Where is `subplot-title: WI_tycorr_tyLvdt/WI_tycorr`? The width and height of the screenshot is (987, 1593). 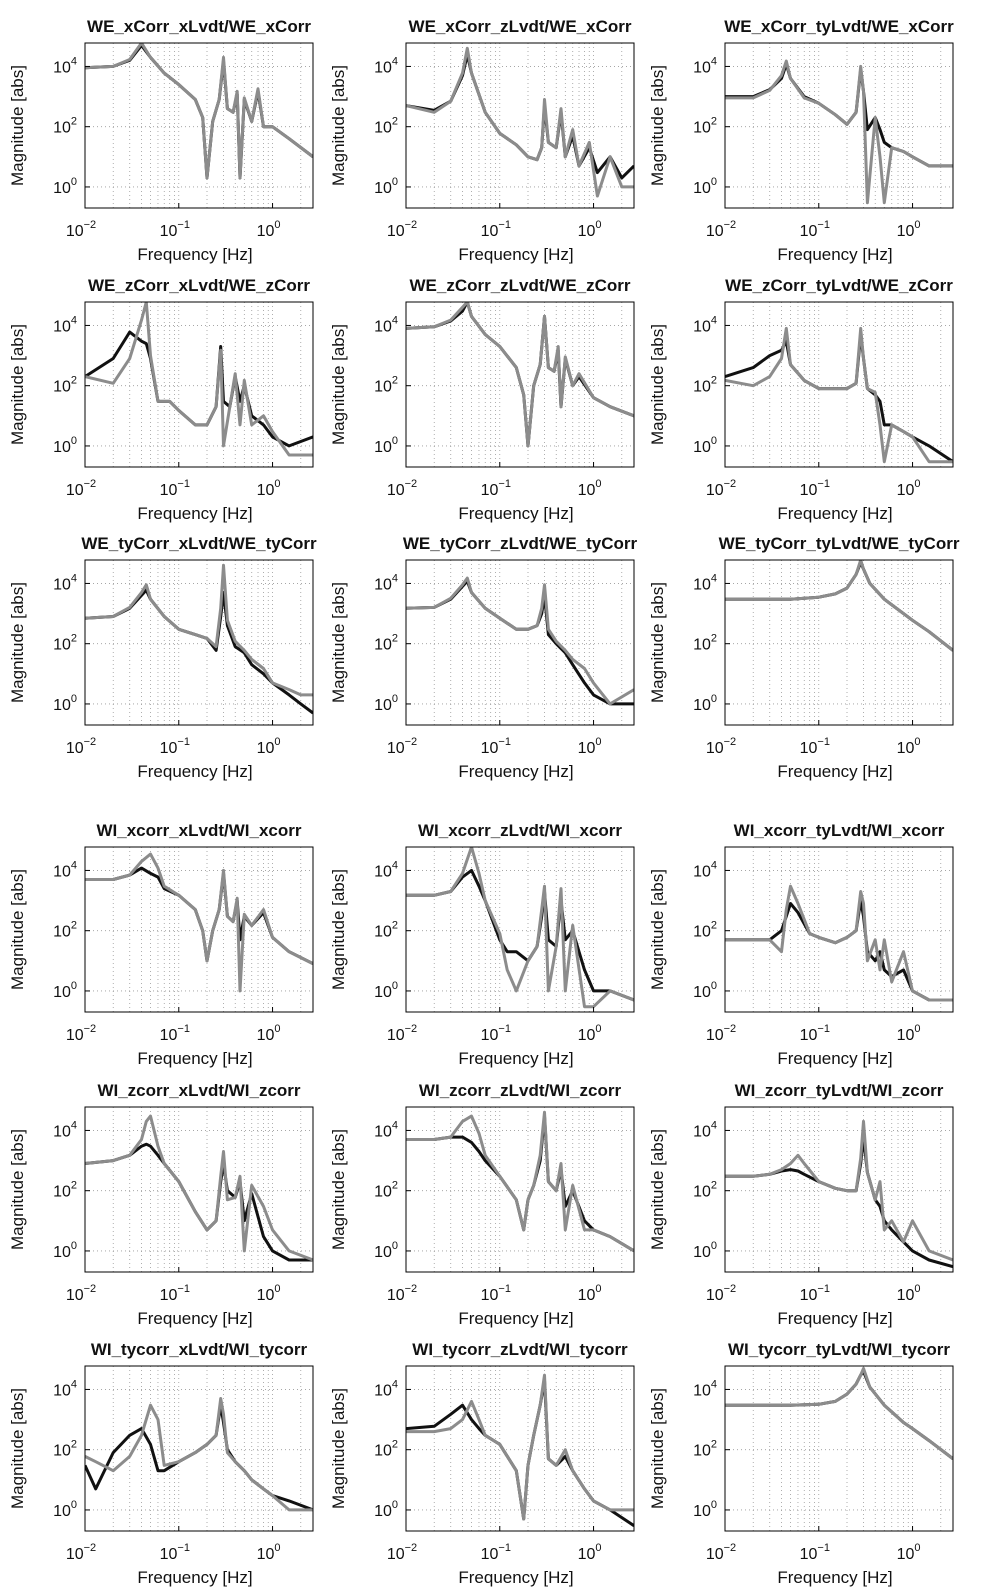
subplot-title: WI_tycorr_tyLvdt/WI_tycorr is located at coordinates (839, 1349).